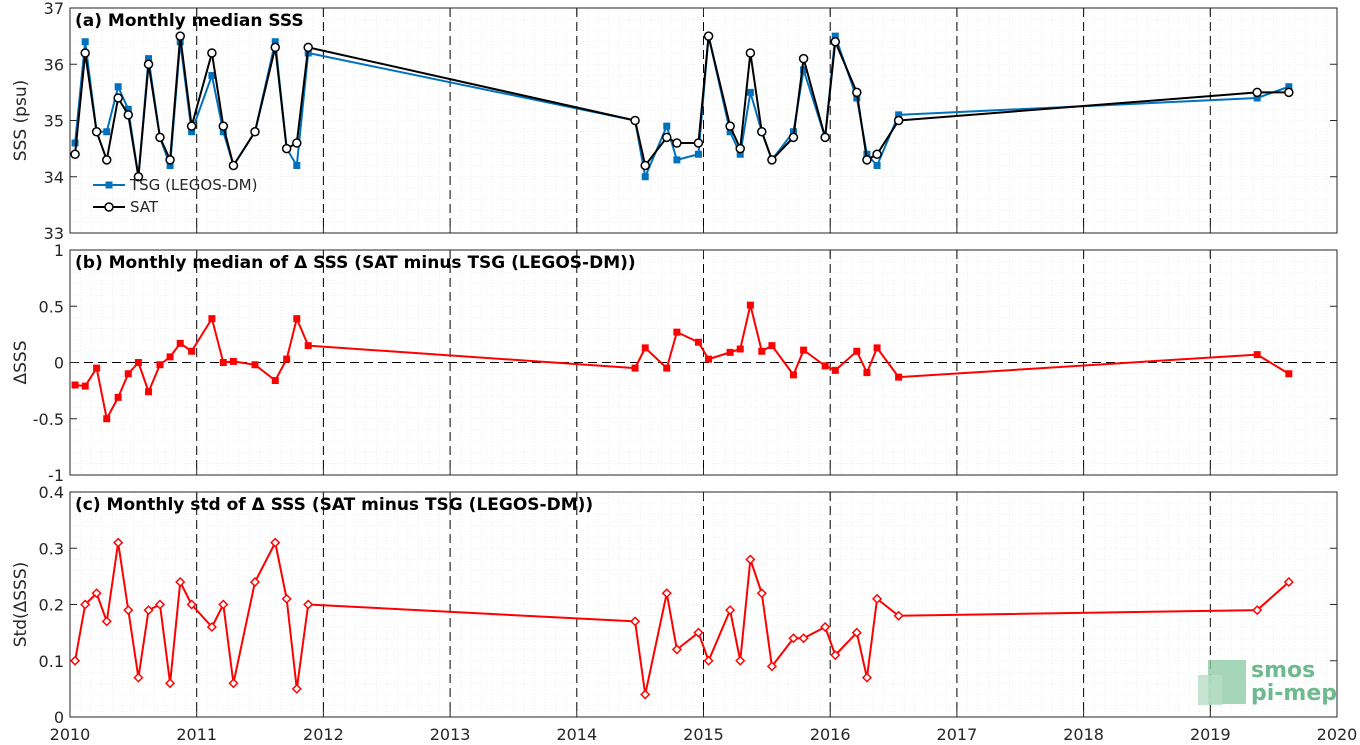 The height and width of the screenshot is (745, 1360). I want to click on x-tick-label: 2012, so click(323, 734).